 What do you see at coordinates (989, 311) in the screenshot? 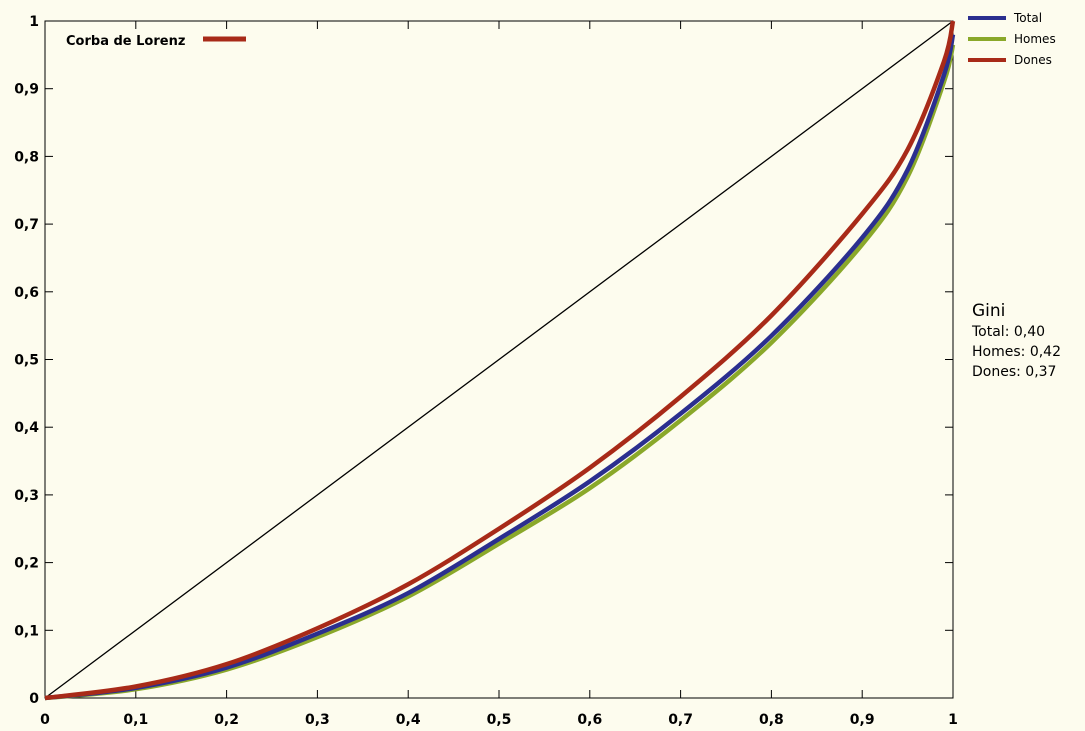
I see `gini-title: Gini` at bounding box center [989, 311].